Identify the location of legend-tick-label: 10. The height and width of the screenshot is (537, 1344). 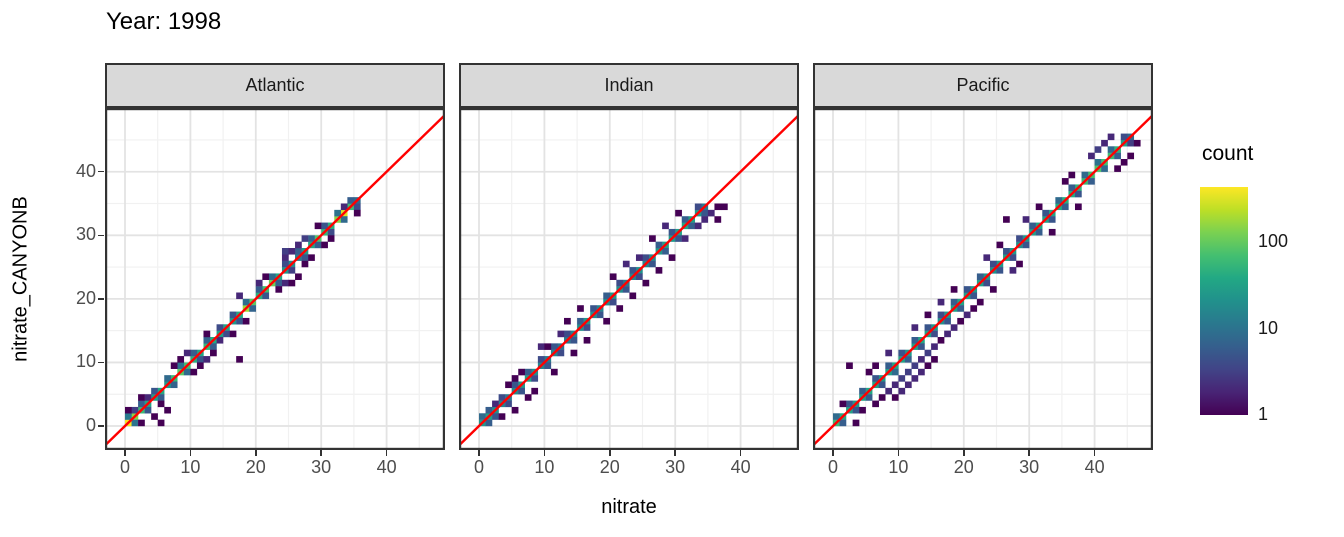
(1268, 327).